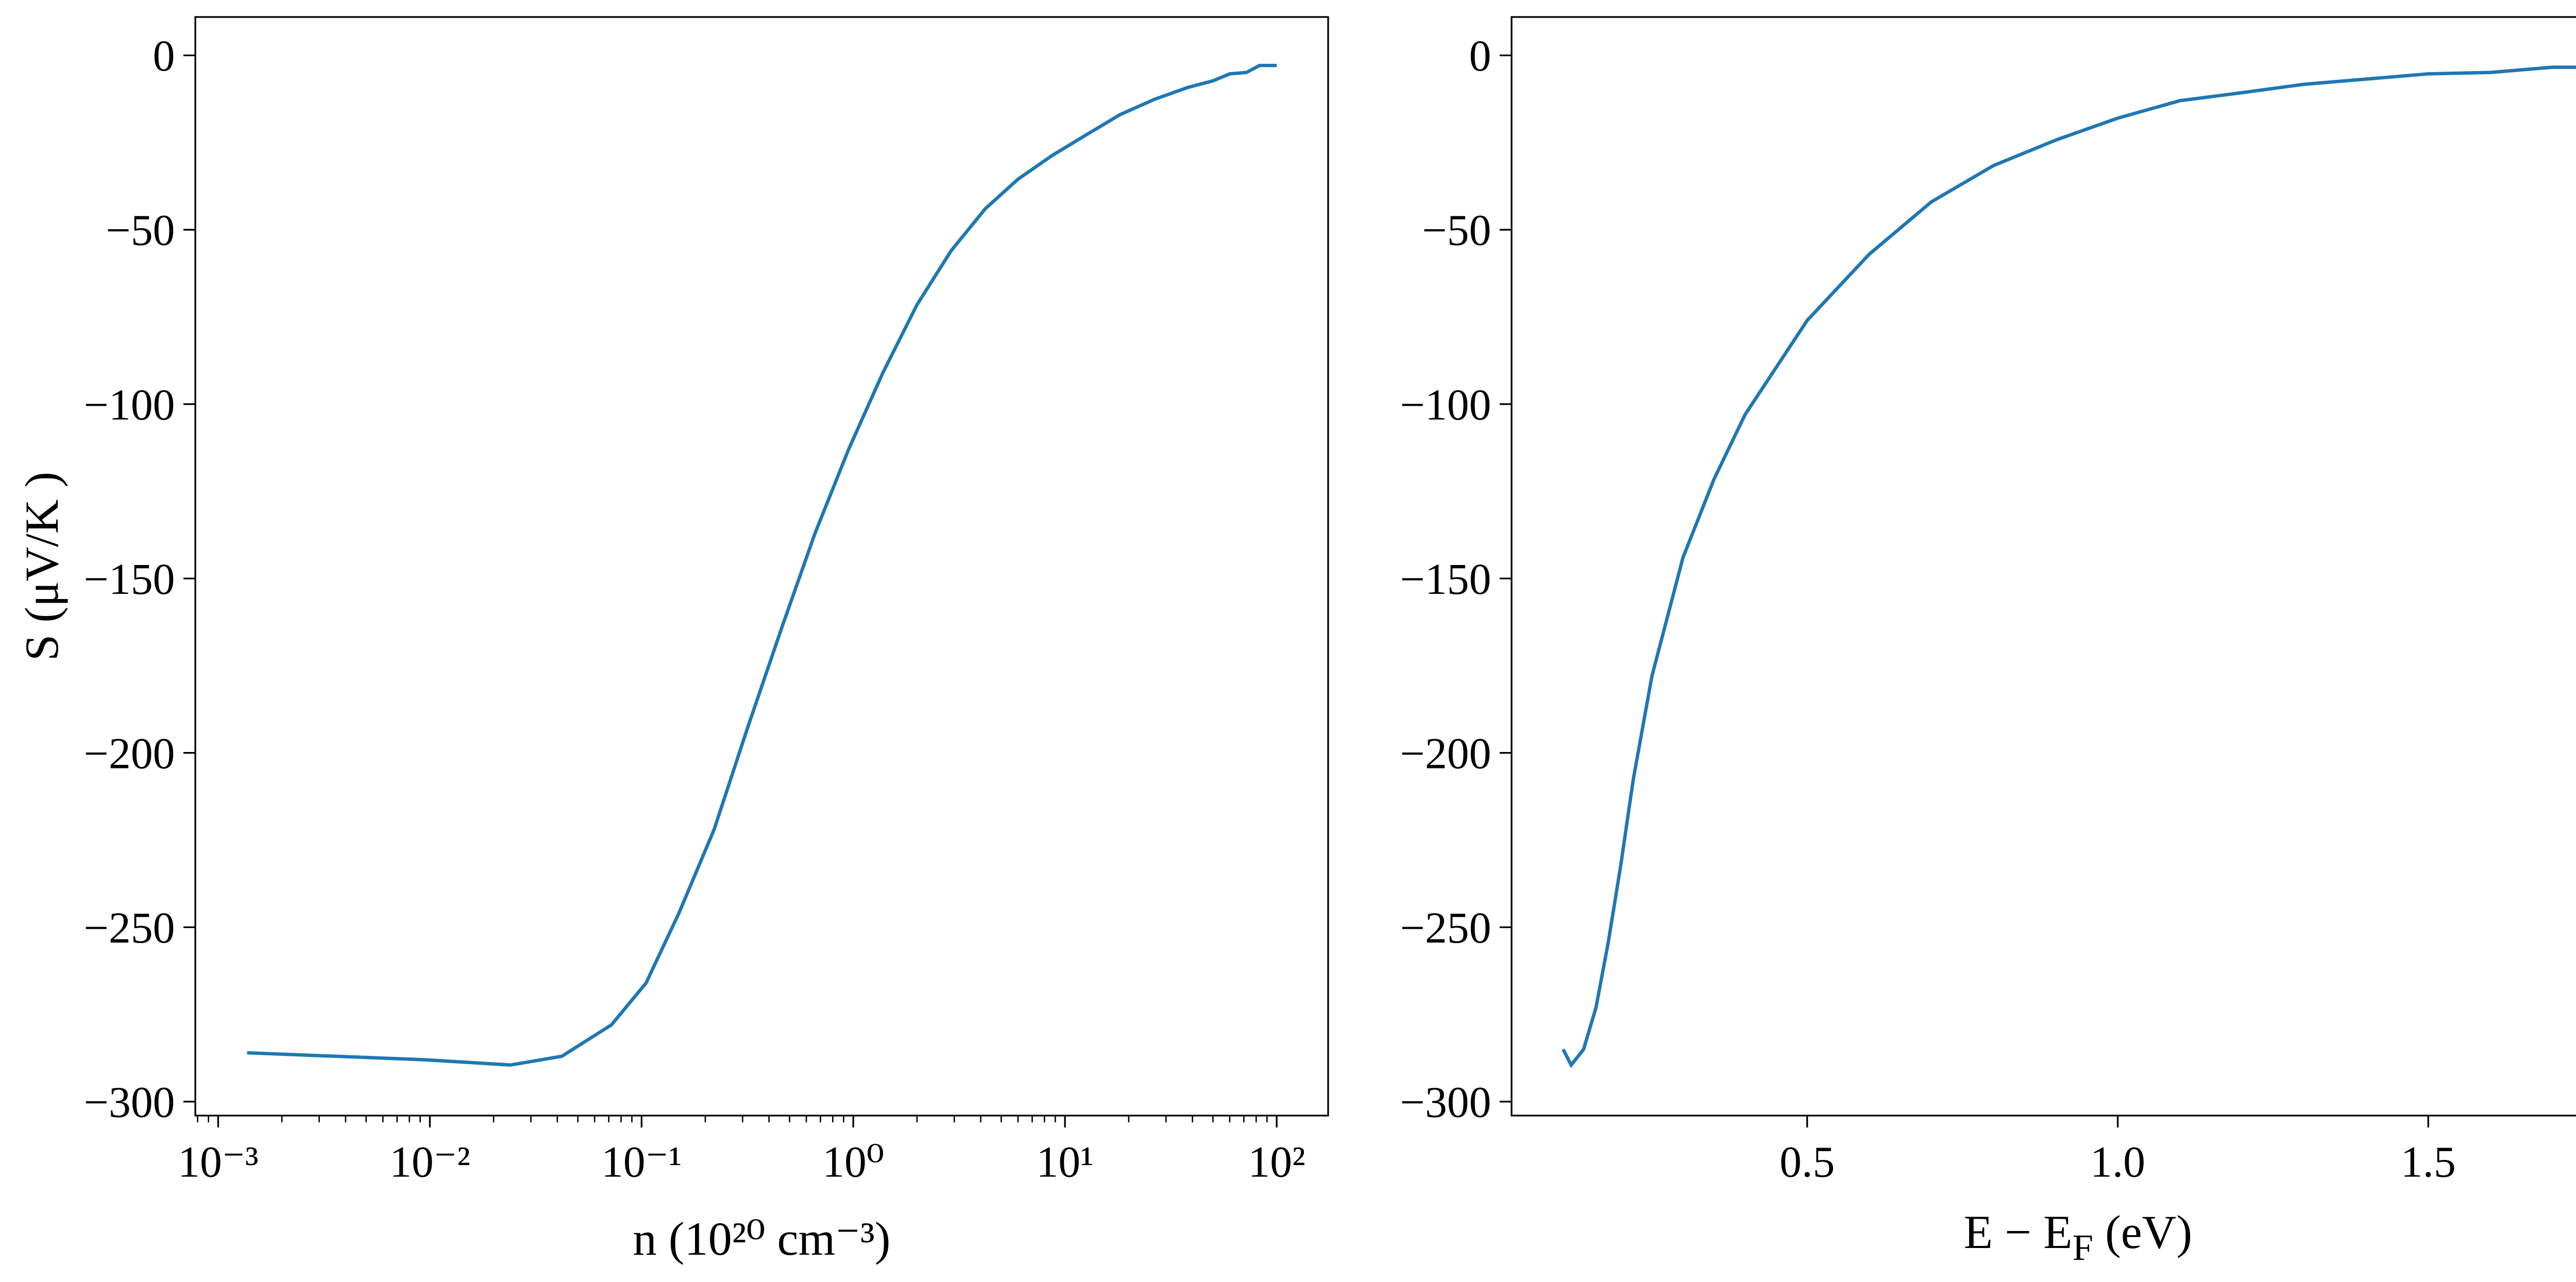 The height and width of the screenshot is (1282, 2576). I want to click on x-tick-label: 10², so click(1276, 1163).